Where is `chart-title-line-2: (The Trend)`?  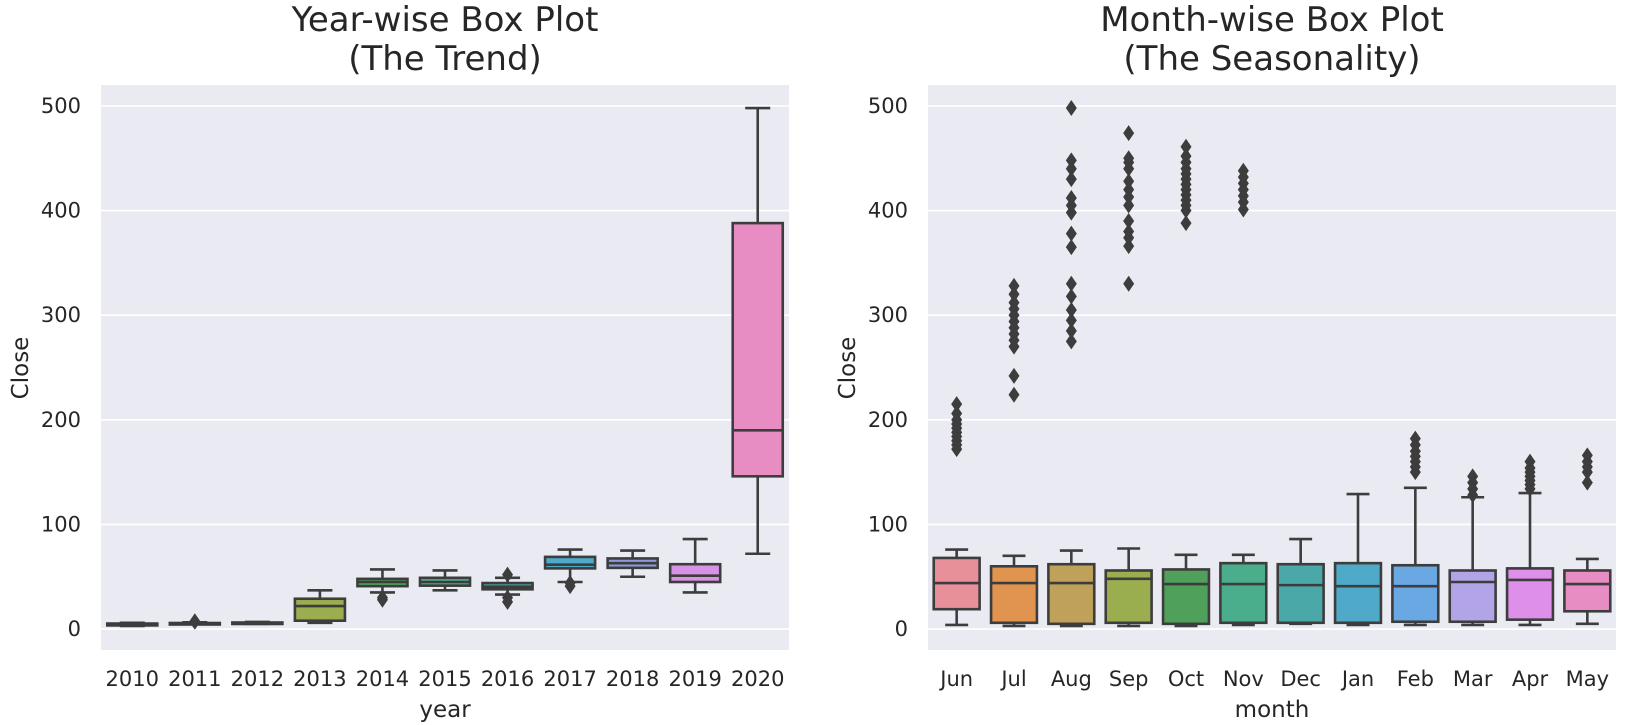 chart-title-line-2: (The Trend) is located at coordinates (445, 59).